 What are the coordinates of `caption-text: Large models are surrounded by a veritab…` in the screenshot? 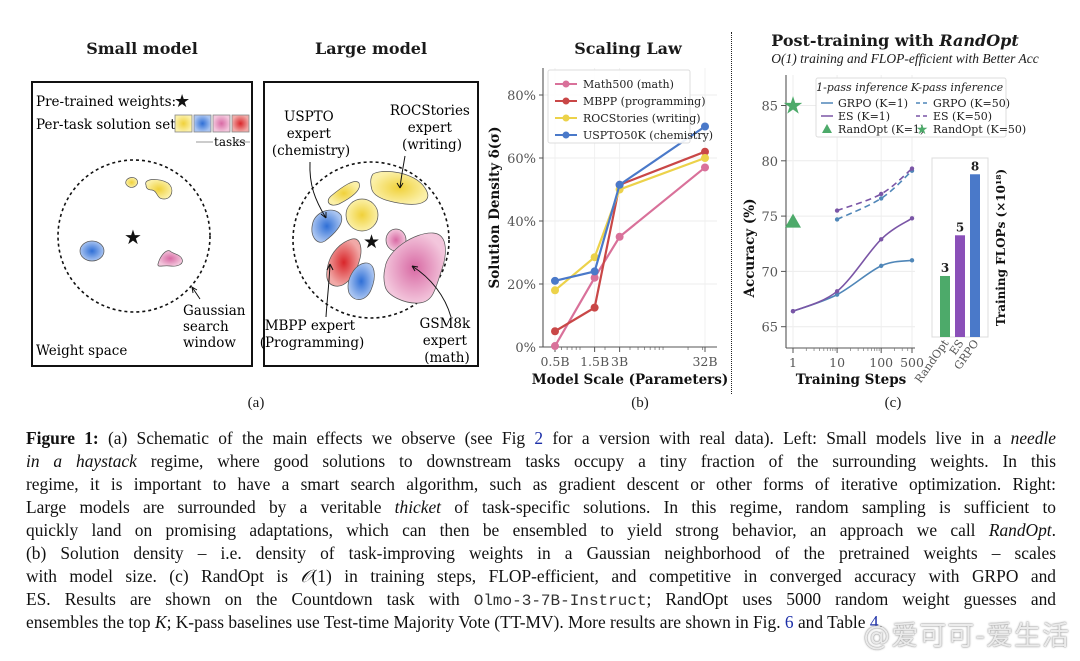 It's located at (210, 507).